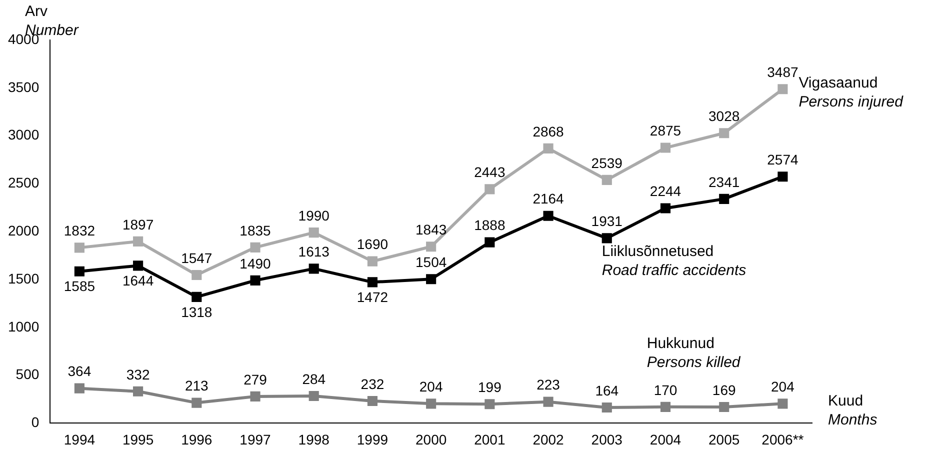 The width and height of the screenshot is (952, 454). I want to click on x-tick-label: 1995, so click(138, 439).